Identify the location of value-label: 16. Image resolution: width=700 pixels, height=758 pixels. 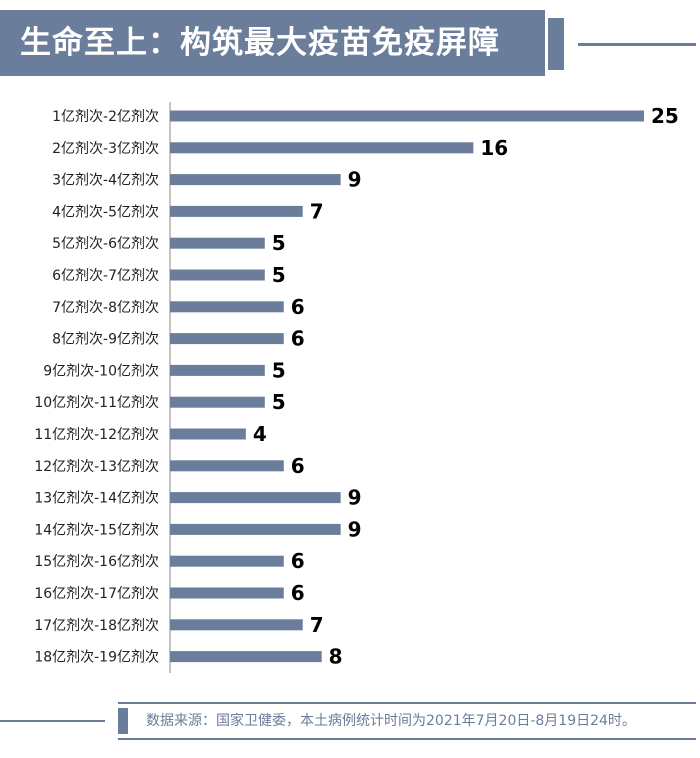
(494, 148).